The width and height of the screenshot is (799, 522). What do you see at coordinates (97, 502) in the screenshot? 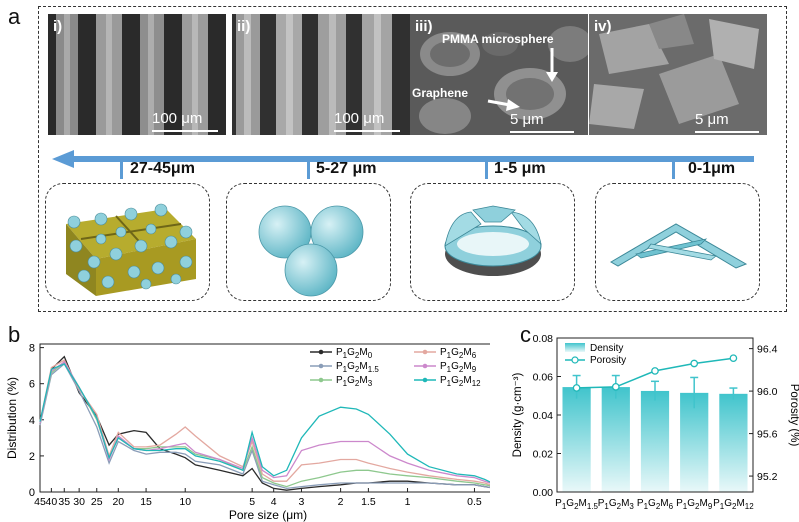
I see `chart-b-x-tick-label: 25` at bounding box center [97, 502].